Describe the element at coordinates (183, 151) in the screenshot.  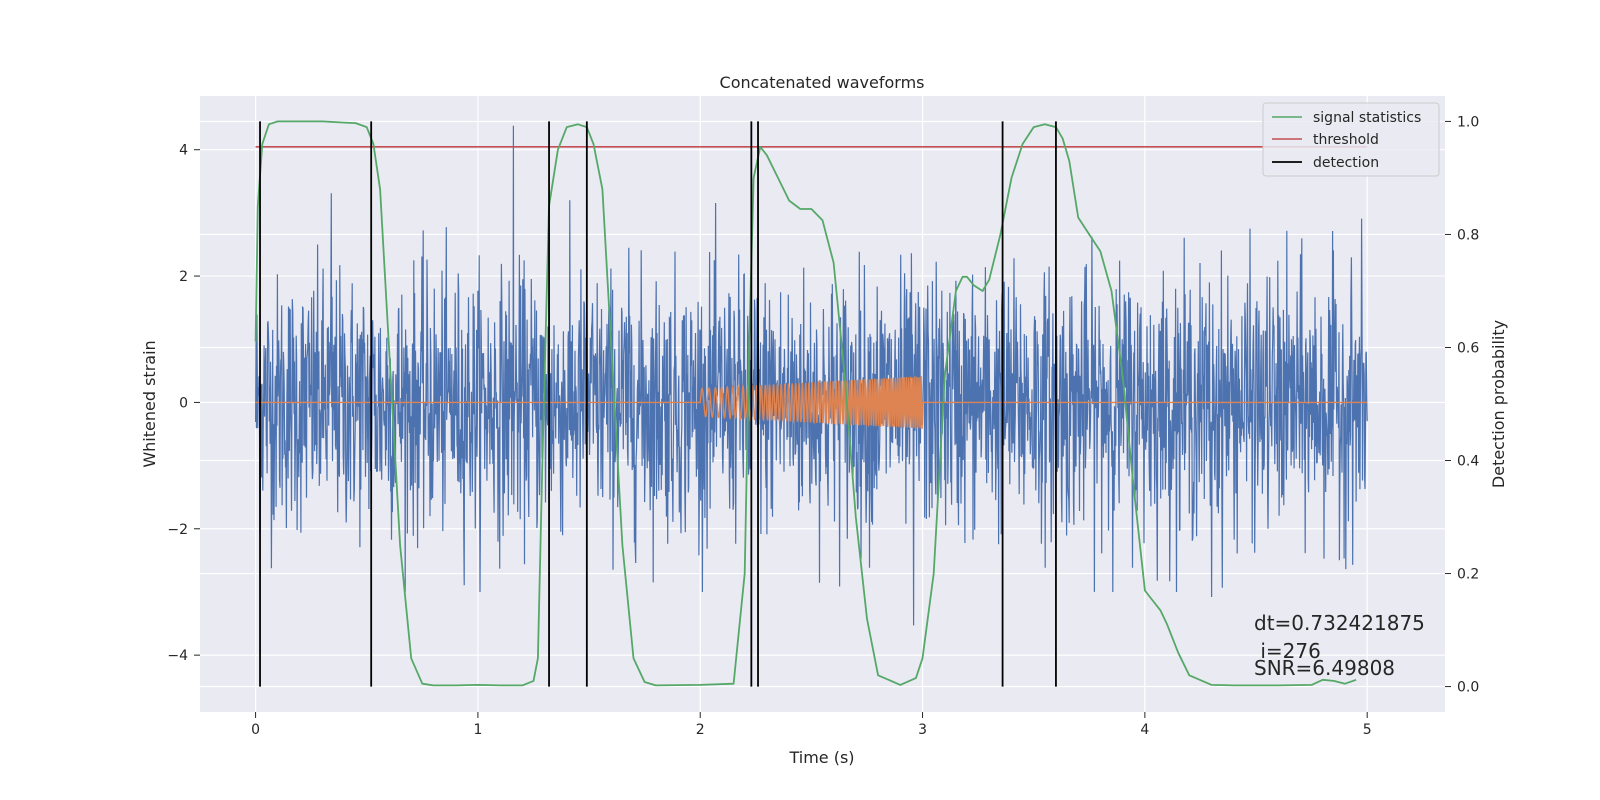
I see `y-left-tick-label: 4` at that location.